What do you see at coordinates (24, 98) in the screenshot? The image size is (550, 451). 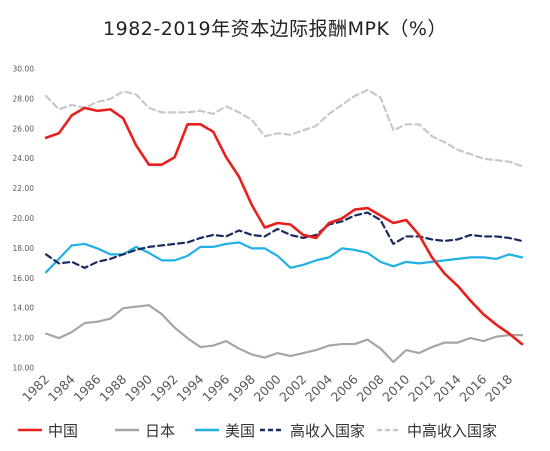 I see `y-tick-label: 28.00` at bounding box center [24, 98].